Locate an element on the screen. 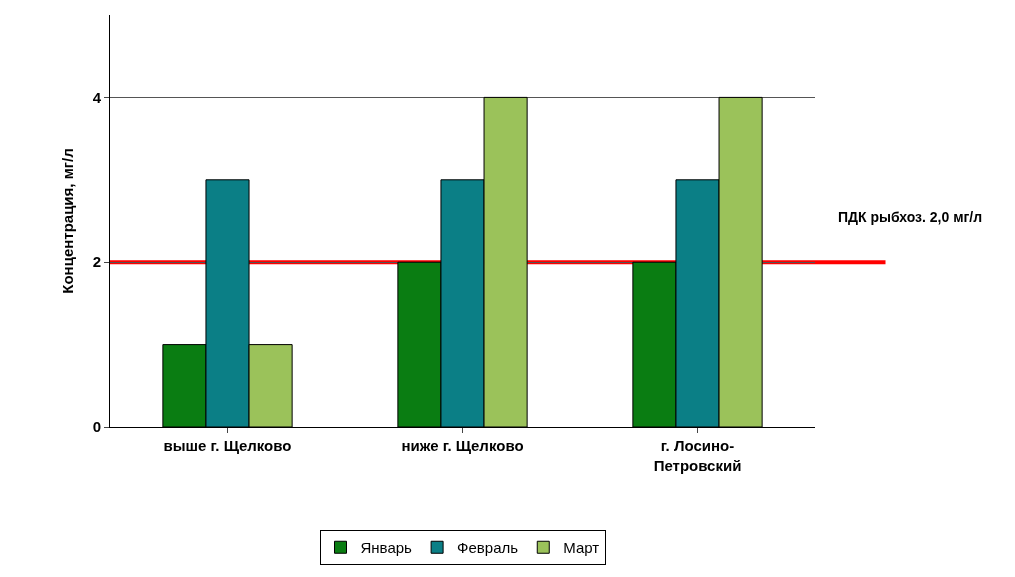 The width and height of the screenshot is (1015, 577). y-tick-label: 4 is located at coordinates (97, 97).